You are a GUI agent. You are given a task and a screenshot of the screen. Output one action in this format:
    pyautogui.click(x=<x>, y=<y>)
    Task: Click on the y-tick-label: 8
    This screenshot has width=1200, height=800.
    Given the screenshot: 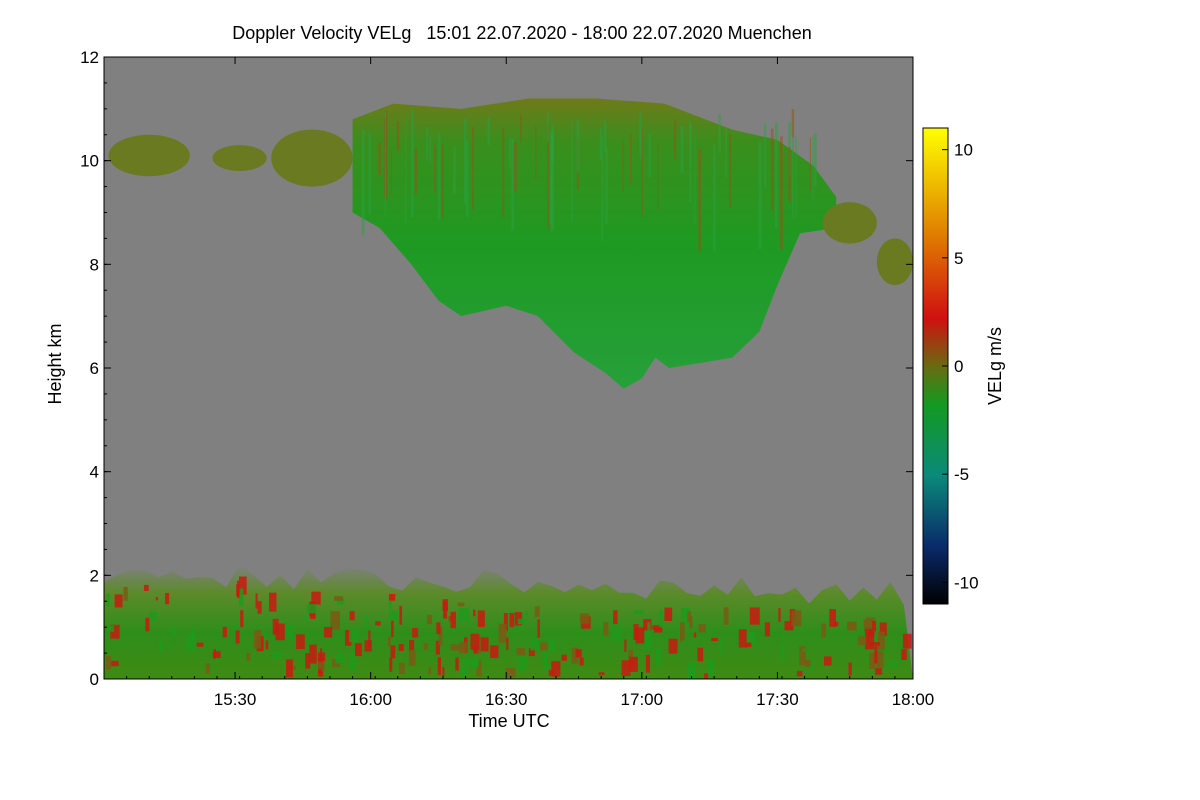 What is the action you would take?
    pyautogui.click(x=94, y=264)
    